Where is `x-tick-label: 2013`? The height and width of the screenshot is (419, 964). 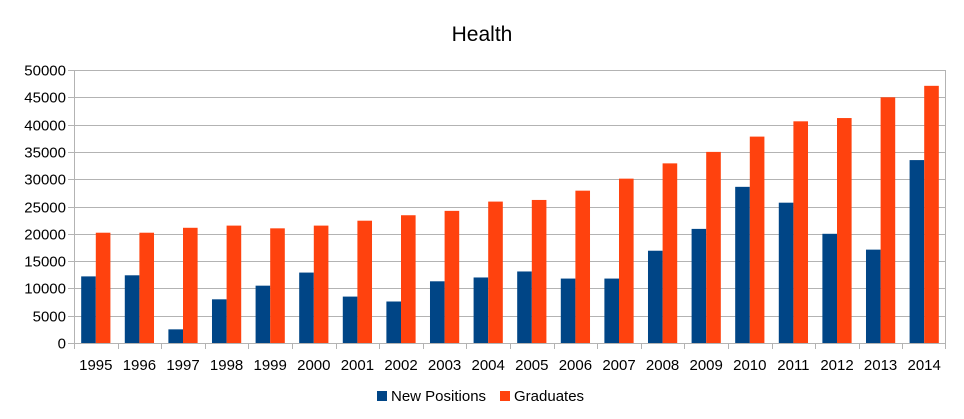
x-tick-label: 2013 is located at coordinates (880, 365).